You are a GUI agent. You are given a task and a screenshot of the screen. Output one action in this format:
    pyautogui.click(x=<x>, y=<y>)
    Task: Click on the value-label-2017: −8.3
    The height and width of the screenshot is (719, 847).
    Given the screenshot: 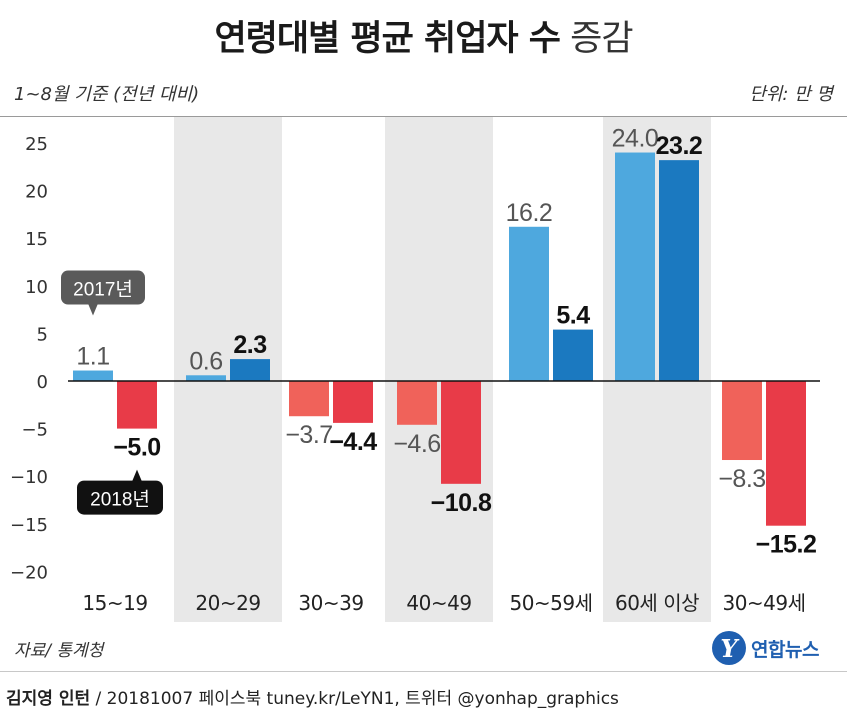 What is the action you would take?
    pyautogui.click(x=741, y=479)
    